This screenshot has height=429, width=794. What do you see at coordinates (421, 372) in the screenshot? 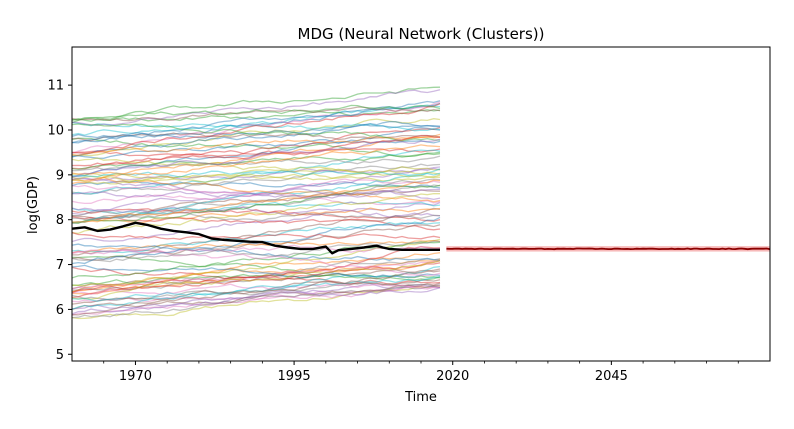
I see `x-axis: 1970 1995 2020 2045` at bounding box center [421, 372].